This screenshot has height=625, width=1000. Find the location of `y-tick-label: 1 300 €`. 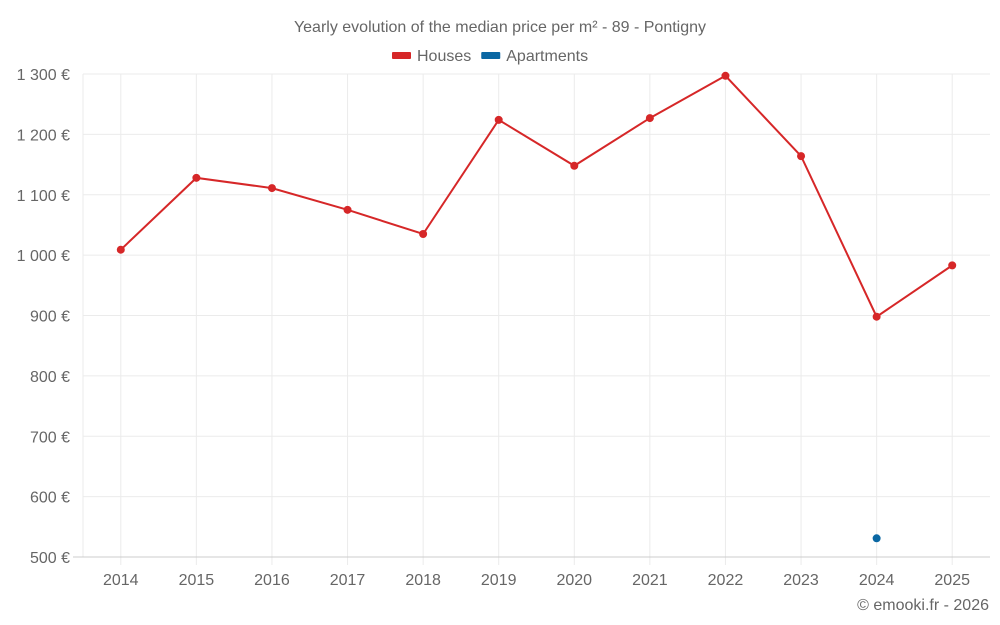

y-tick-label: 1 300 € is located at coordinates (43, 75).